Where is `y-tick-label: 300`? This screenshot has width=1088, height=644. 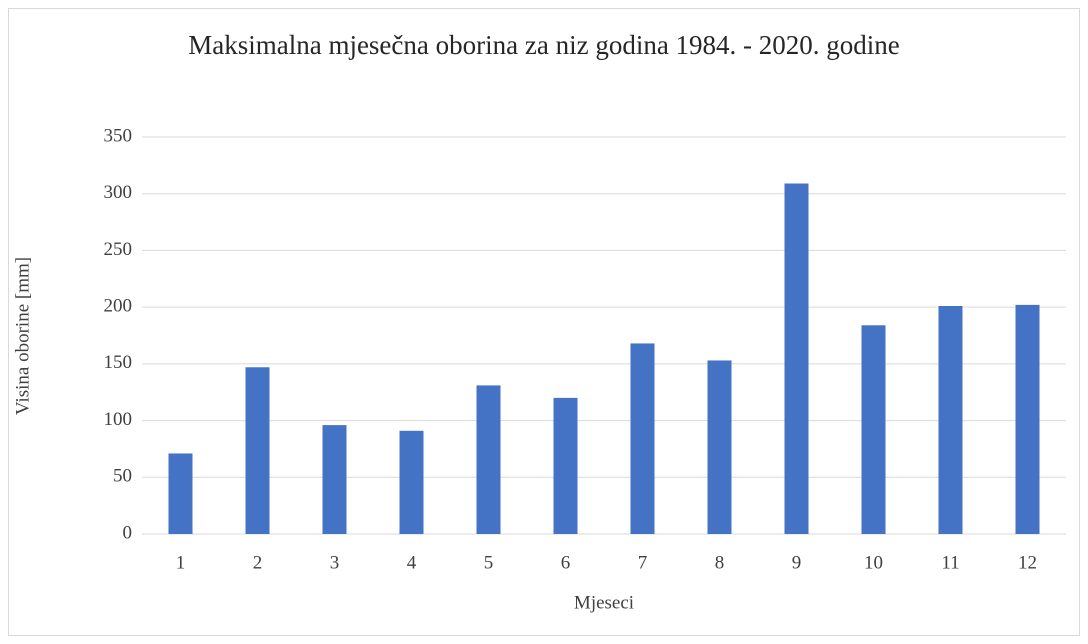
y-tick-label: 300 is located at coordinates (118, 192).